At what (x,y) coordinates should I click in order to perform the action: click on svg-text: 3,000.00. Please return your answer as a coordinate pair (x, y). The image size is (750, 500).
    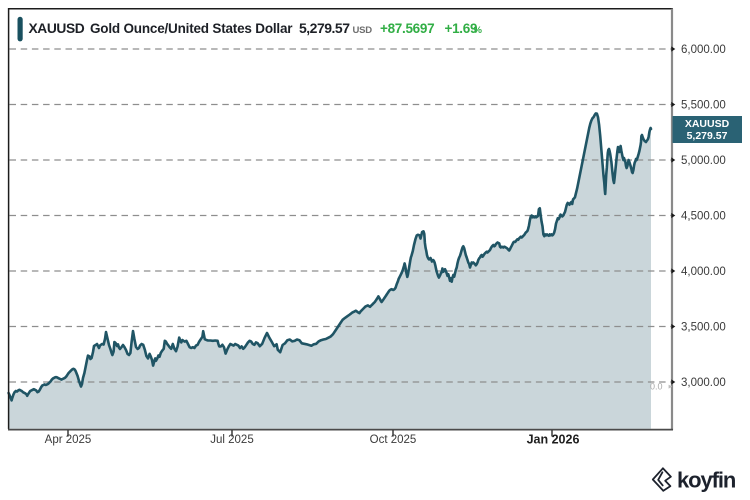
    Looking at the image, I should click on (703, 383).